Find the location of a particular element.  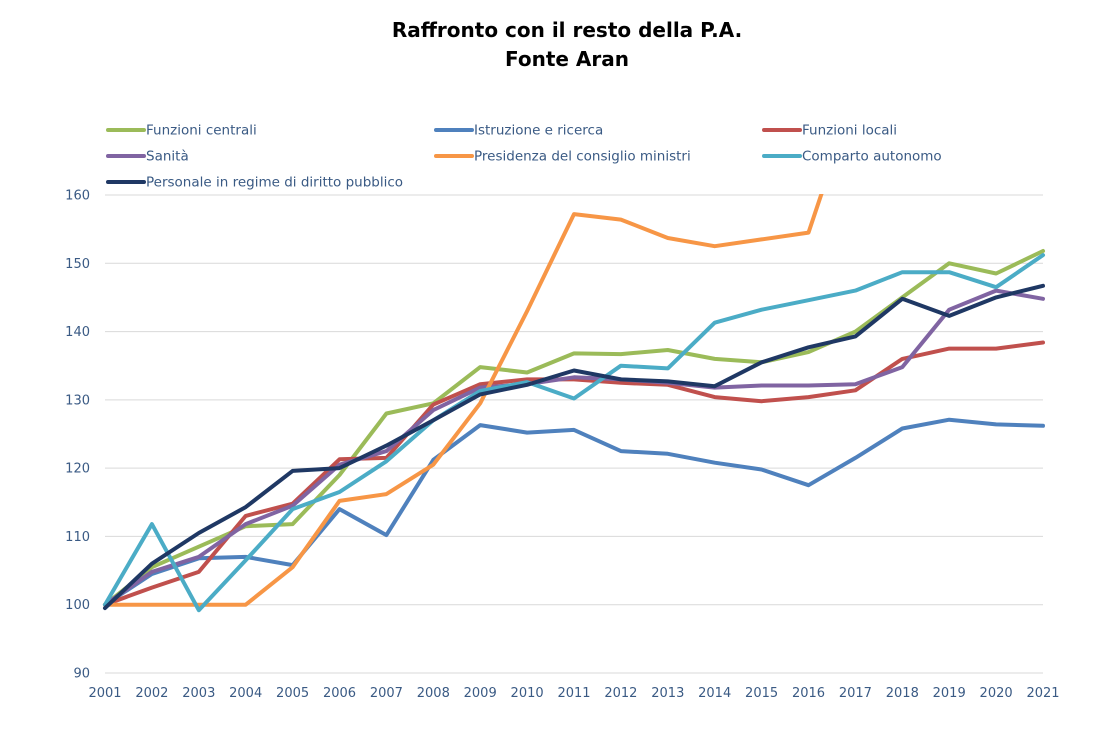

x-tick-label: 2010 is located at coordinates (527, 693).